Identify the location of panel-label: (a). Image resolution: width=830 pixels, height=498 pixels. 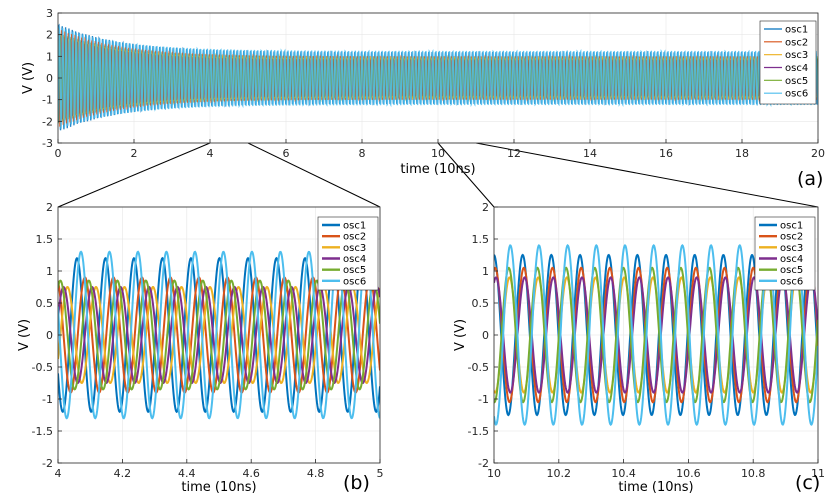
(810, 179).